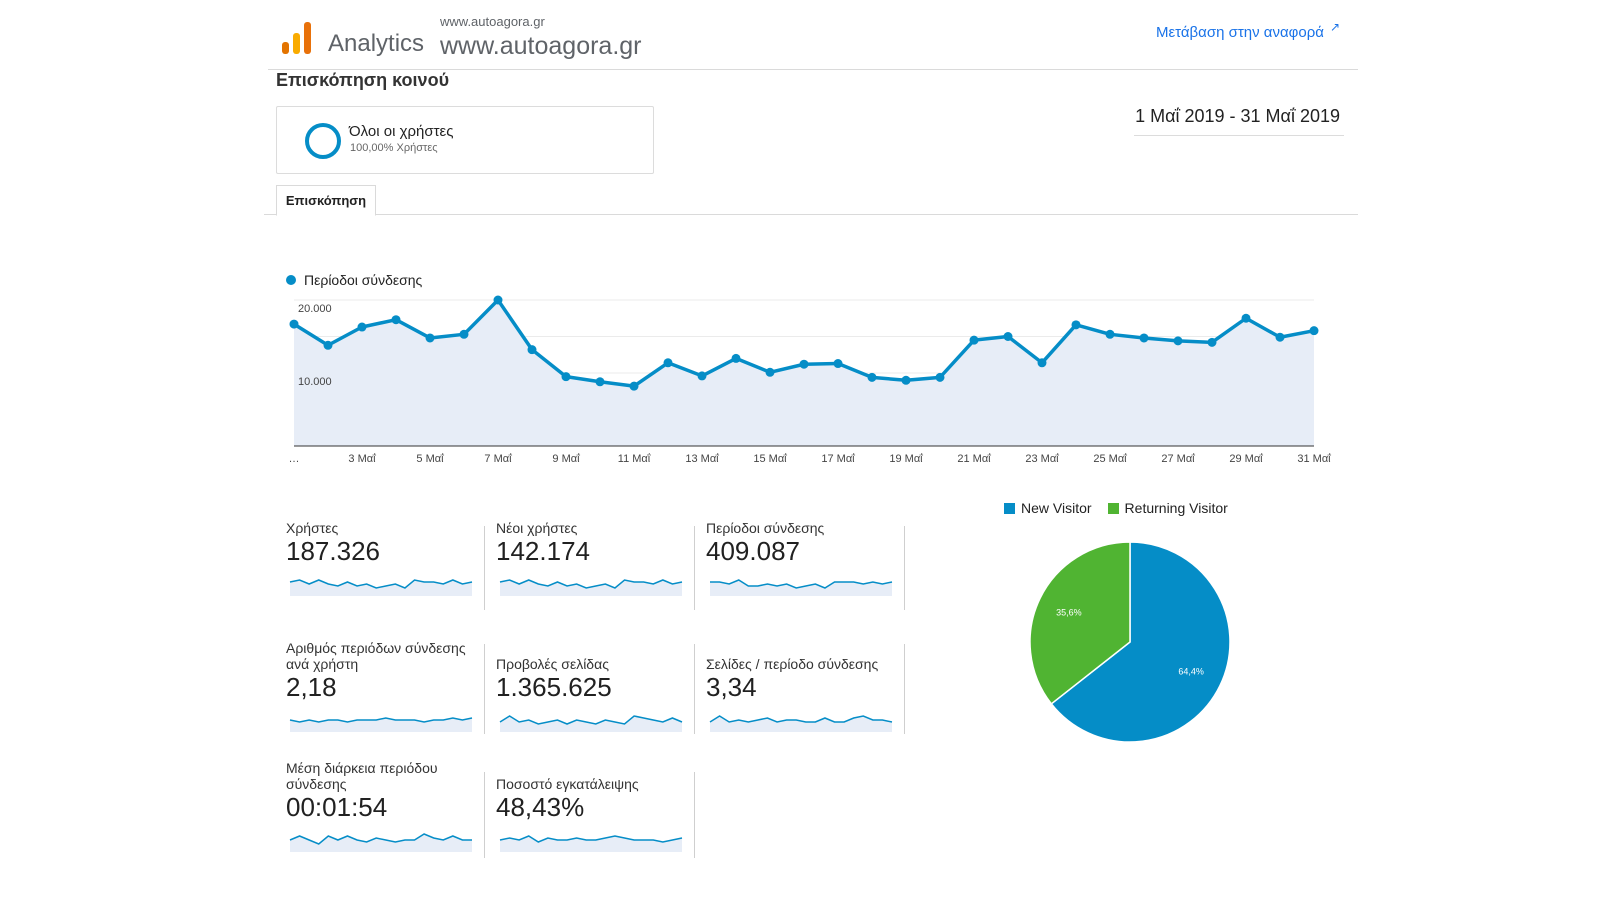 Image resolution: width=1600 pixels, height=900 pixels. Describe the element at coordinates (537, 528) in the screenshot. I see `metric-label: Νέοι χρήστες` at that location.